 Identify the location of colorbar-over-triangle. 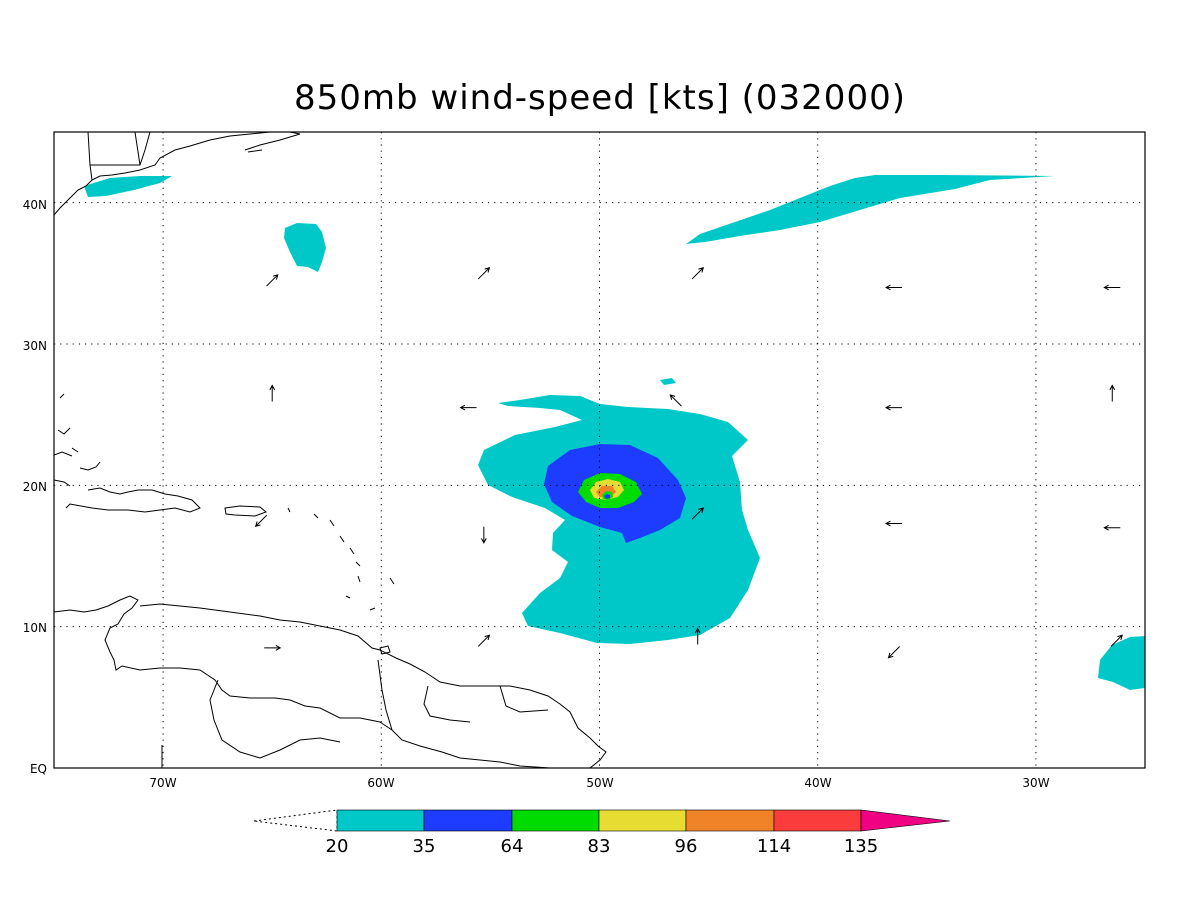
(905, 820).